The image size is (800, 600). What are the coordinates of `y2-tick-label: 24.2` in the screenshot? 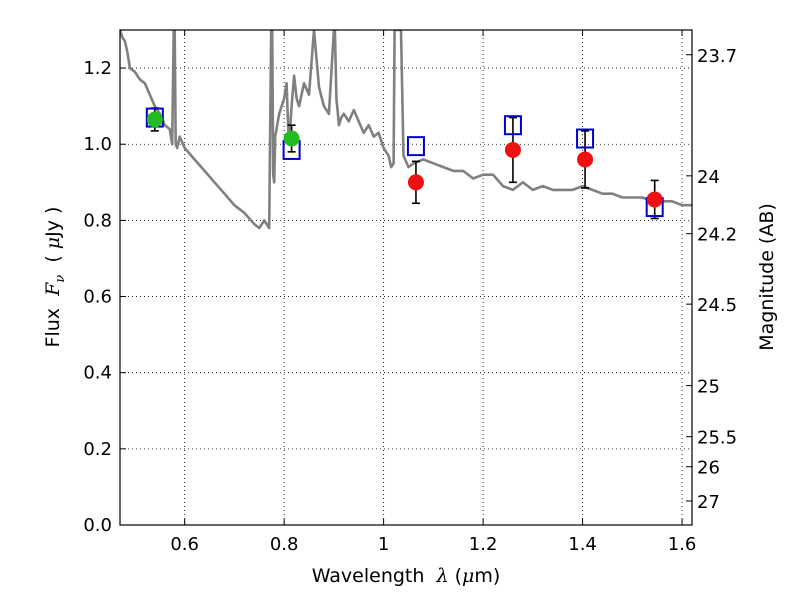 It's located at (717, 235).